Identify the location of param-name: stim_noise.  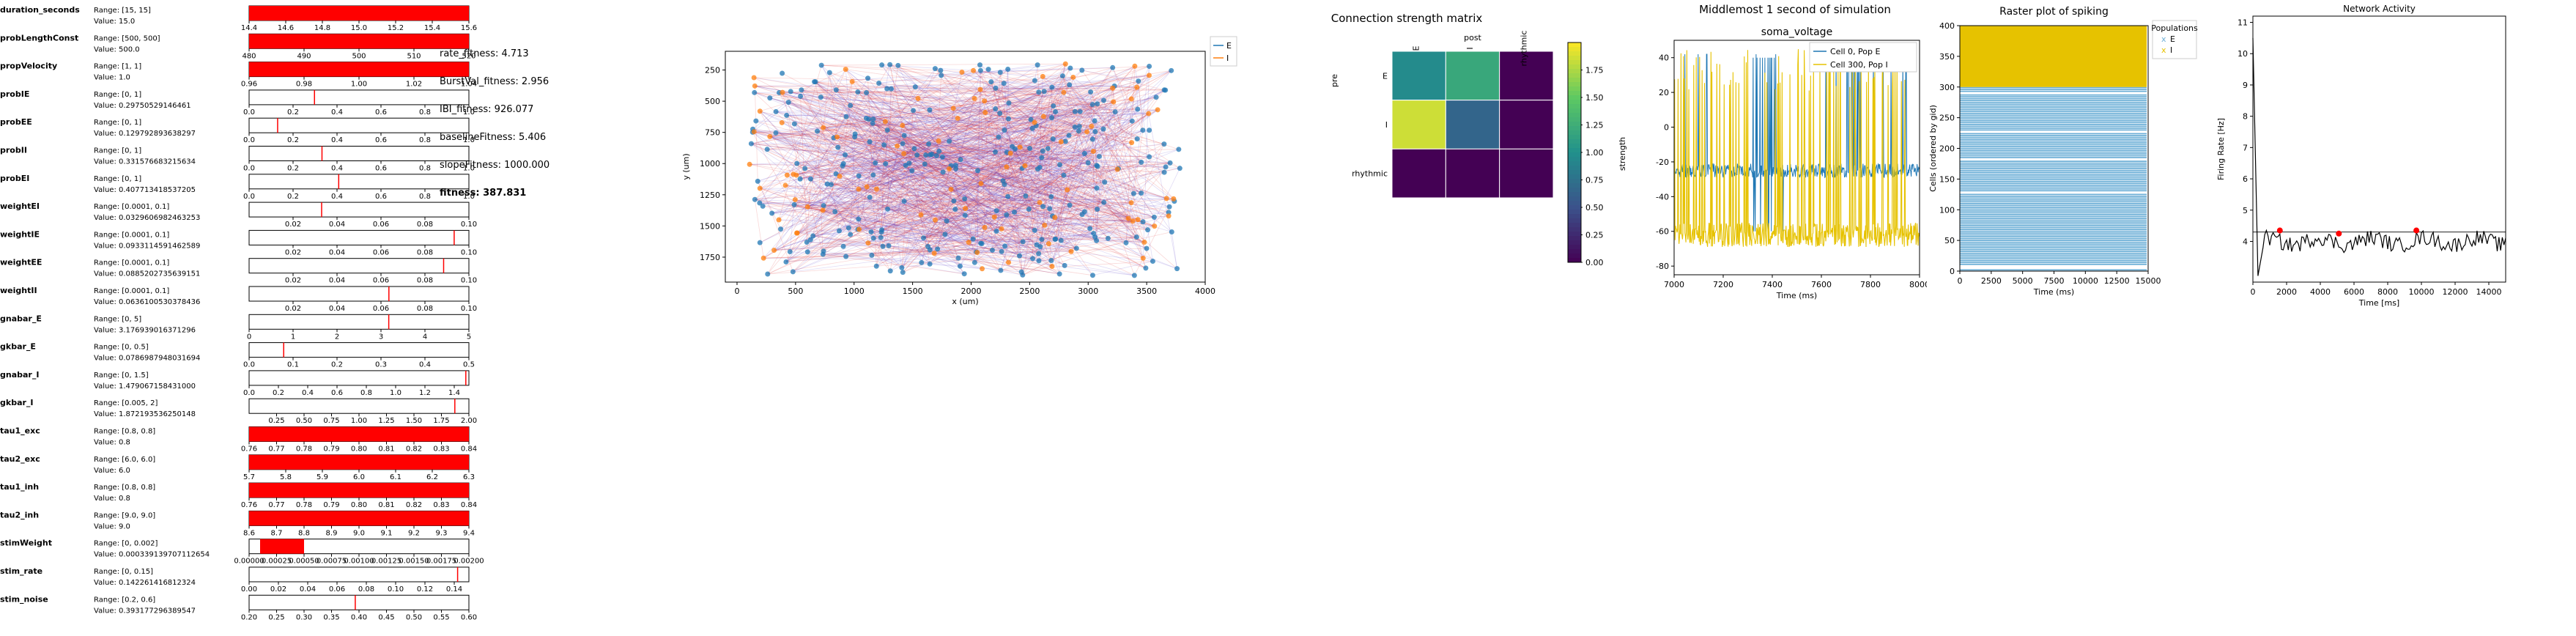
(24, 599).